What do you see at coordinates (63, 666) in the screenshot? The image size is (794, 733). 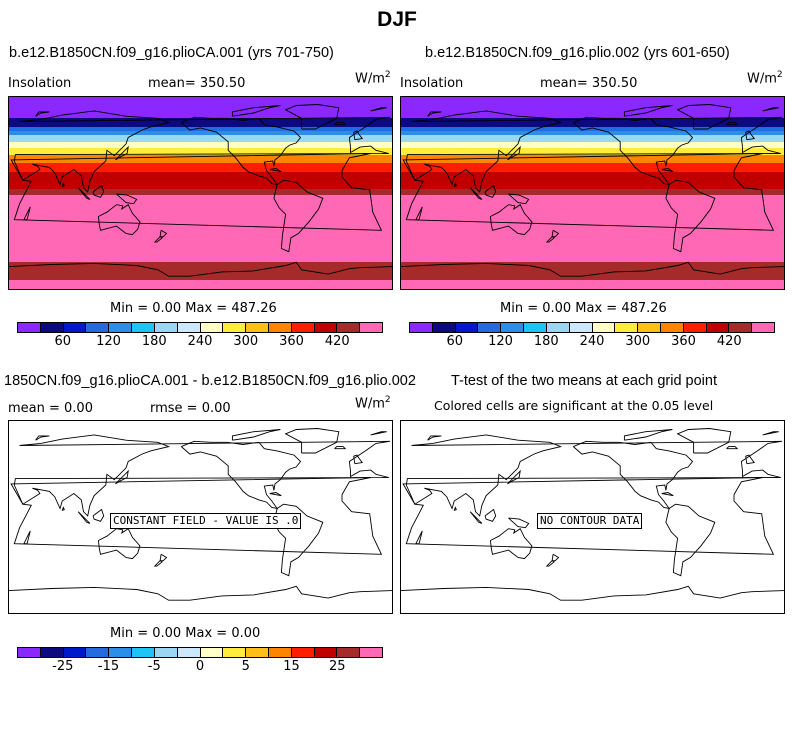 I see `colorbar-tick-label: -25` at bounding box center [63, 666].